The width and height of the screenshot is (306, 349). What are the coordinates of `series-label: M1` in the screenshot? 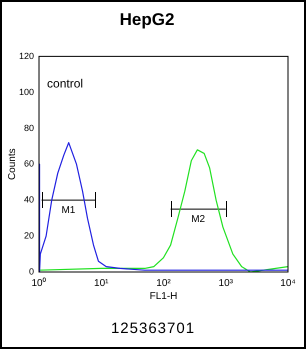 It's located at (68, 210).